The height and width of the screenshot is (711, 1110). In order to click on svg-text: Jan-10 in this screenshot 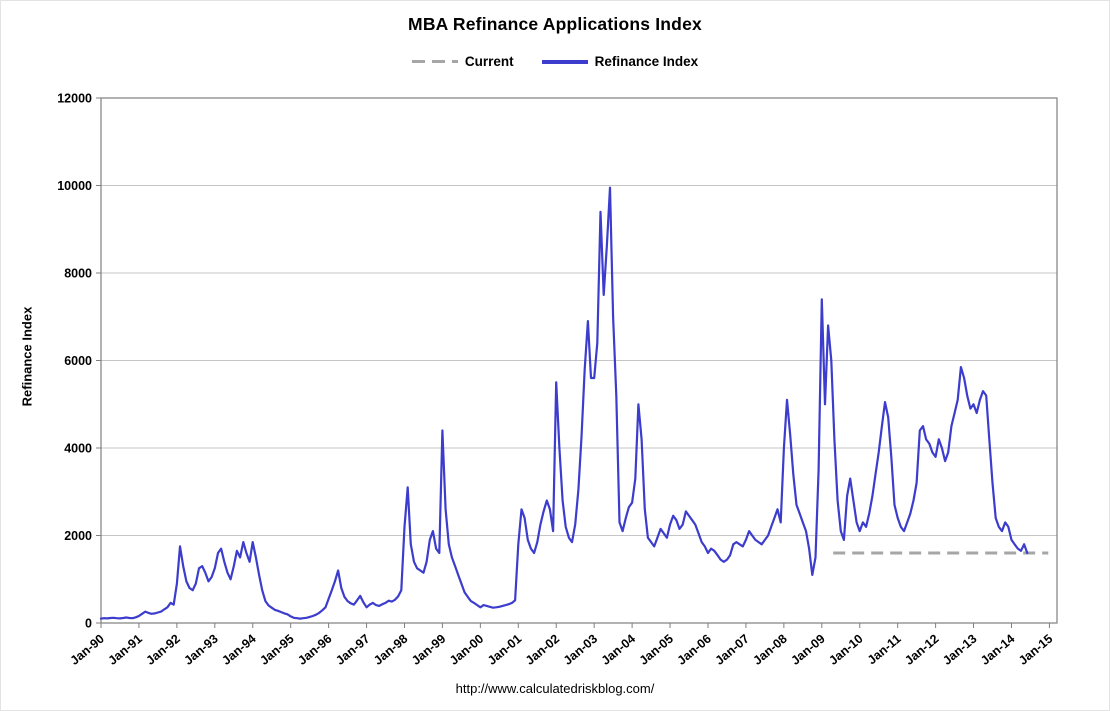, I will do `click(845, 650)`.